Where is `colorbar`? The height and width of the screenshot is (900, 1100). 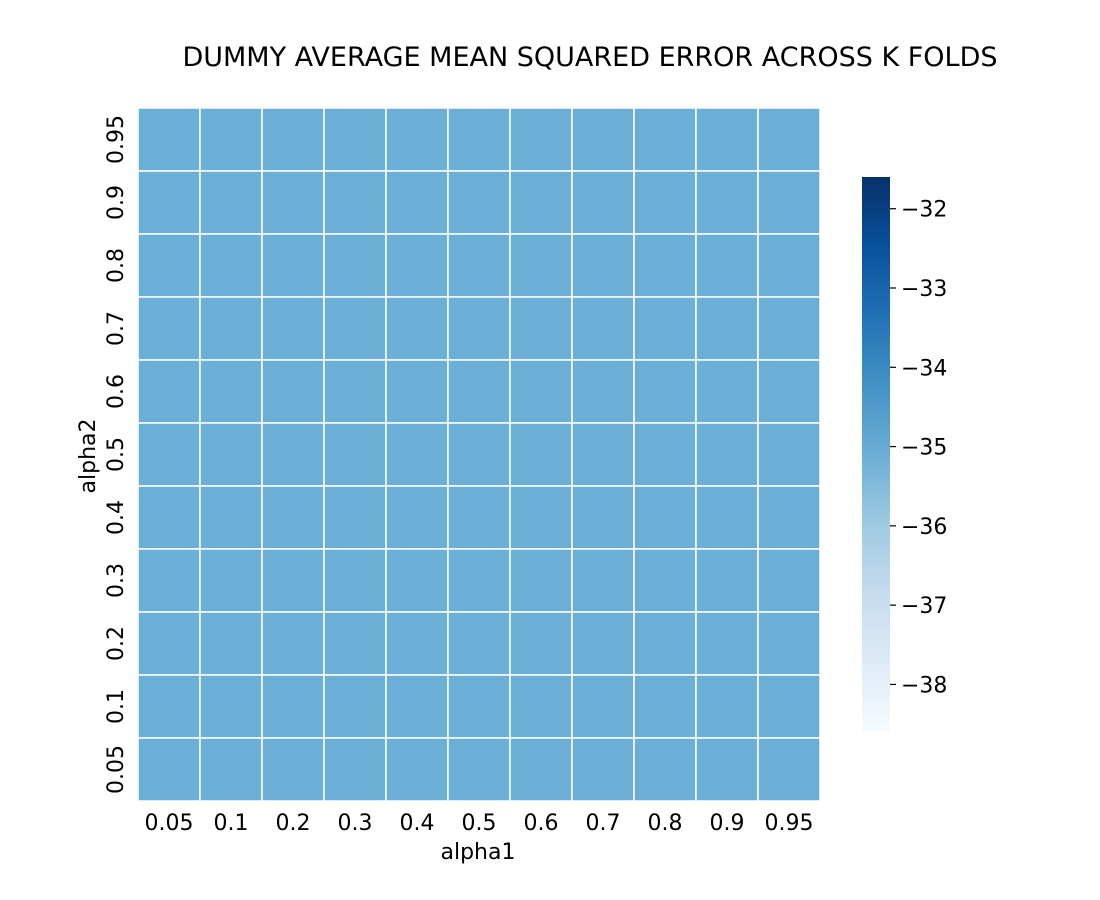
colorbar is located at coordinates (876, 454).